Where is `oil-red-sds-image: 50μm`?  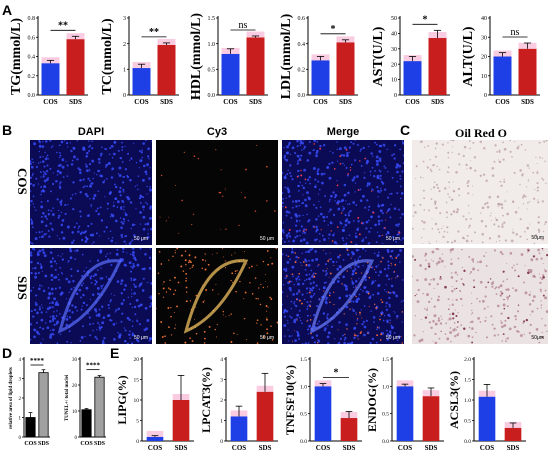
oil-red-sds-image: 50μm is located at coordinates (480, 296).